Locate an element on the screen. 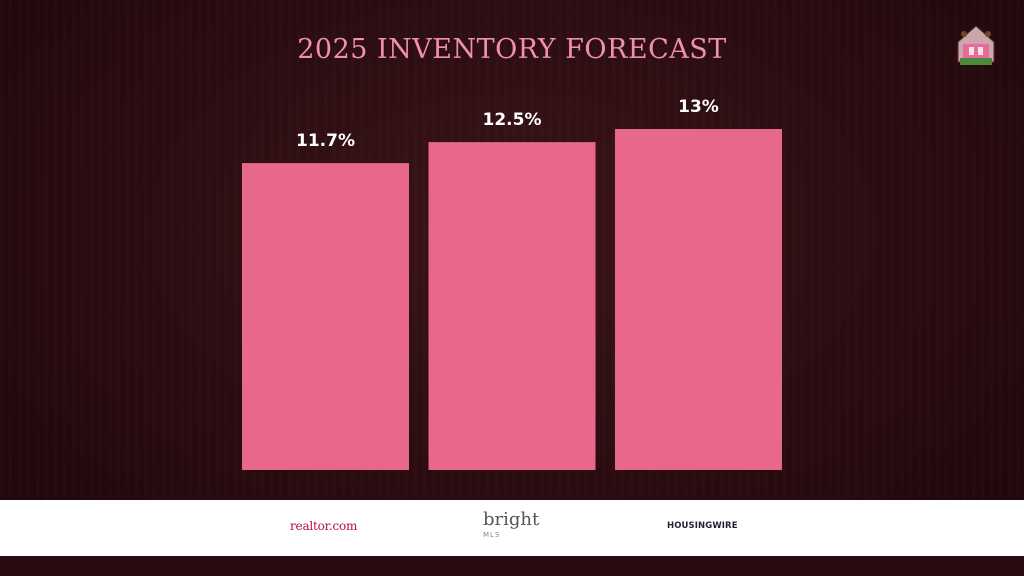  bottom-strip is located at coordinates (512, 566).